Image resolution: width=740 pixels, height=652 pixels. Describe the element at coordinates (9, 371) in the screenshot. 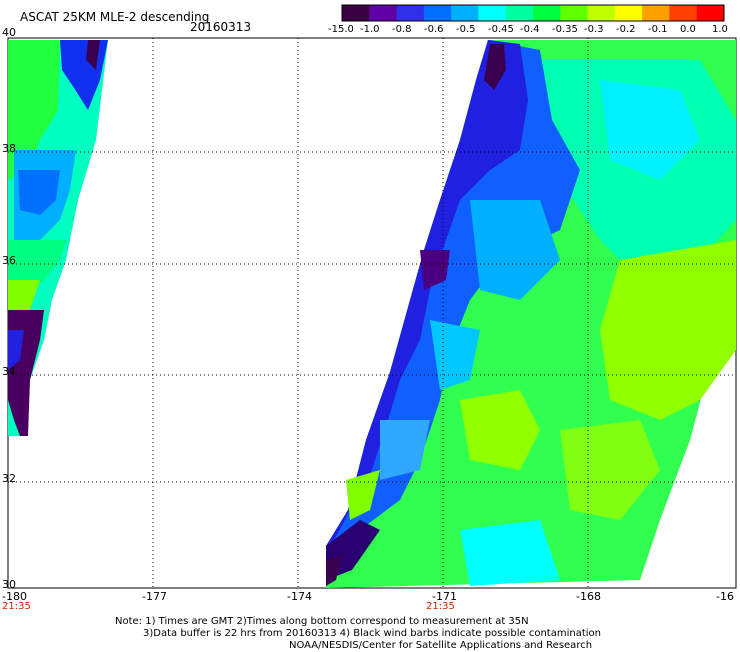

I see `lat-label-34: 34` at that location.